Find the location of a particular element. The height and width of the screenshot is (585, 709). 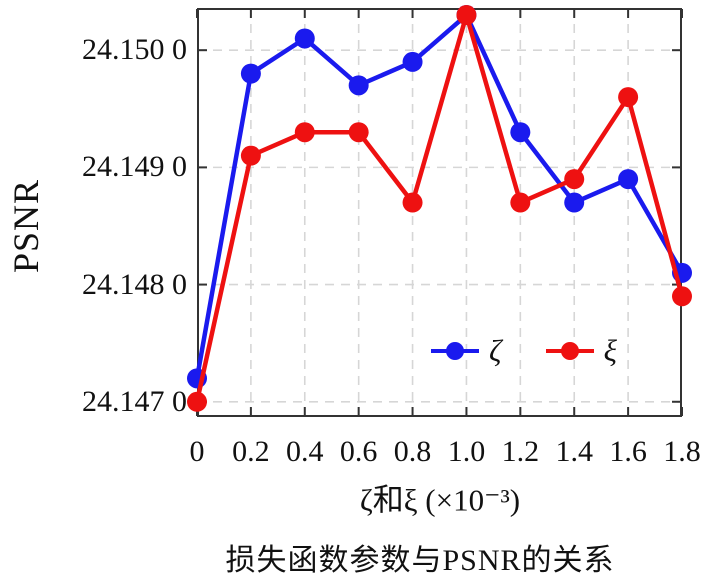

legend-item-xi: ξ is located at coordinates (581, 350).